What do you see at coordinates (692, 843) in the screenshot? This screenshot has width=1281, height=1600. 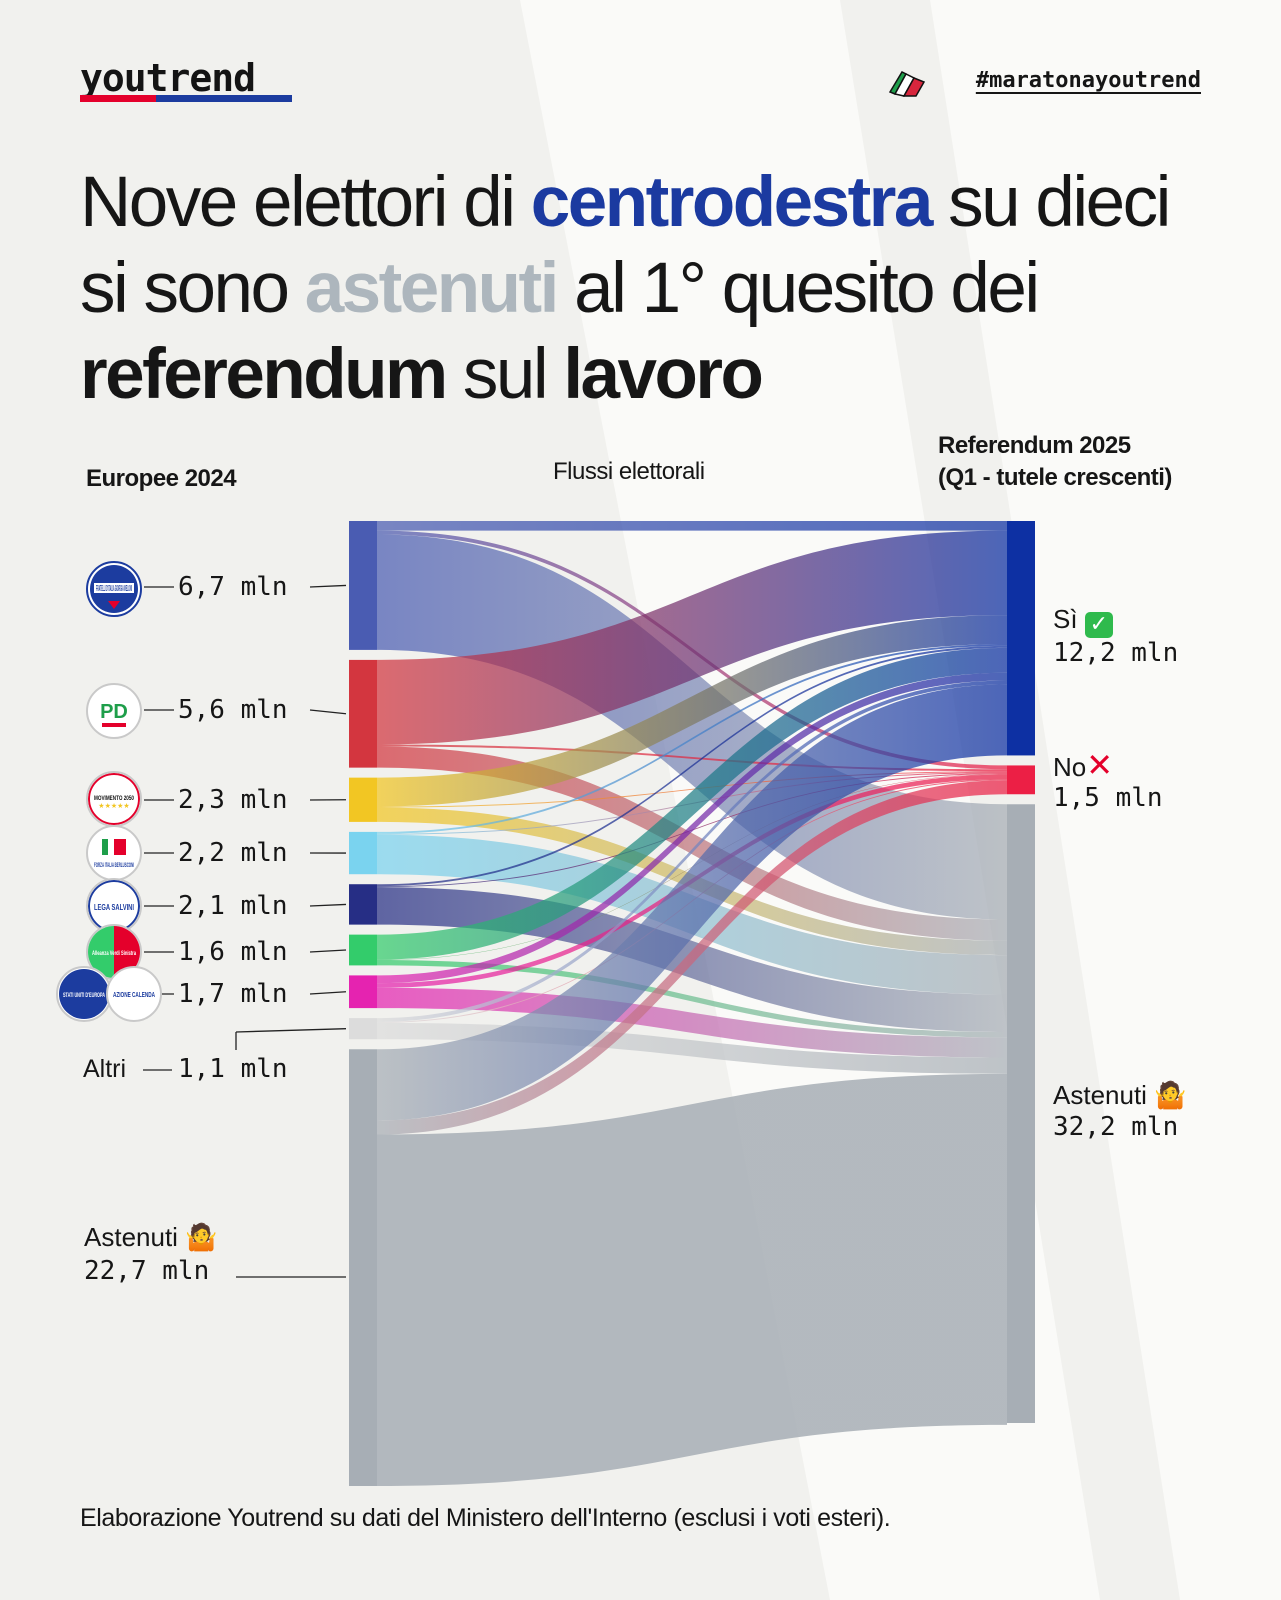 I see `flow-pd-to-astenuti` at bounding box center [692, 843].